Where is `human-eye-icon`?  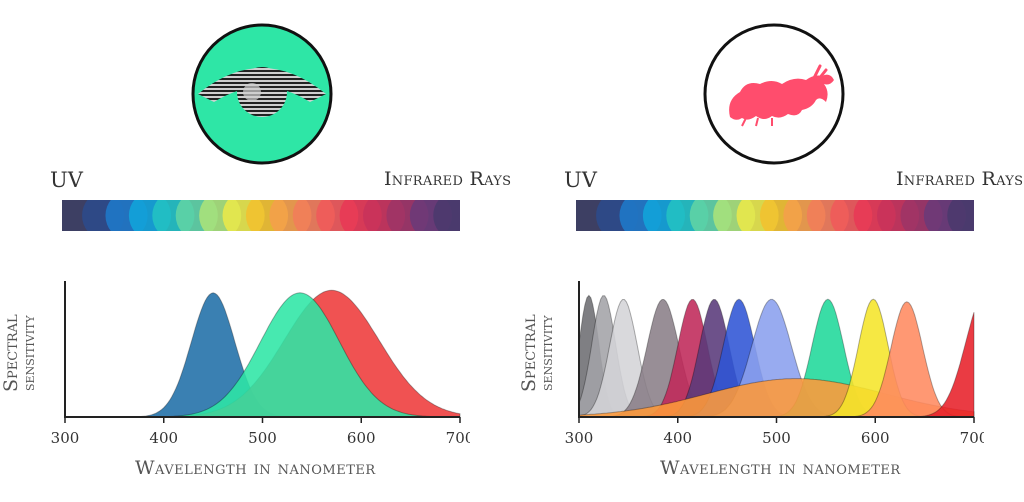
human-eye-icon is located at coordinates (262, 94).